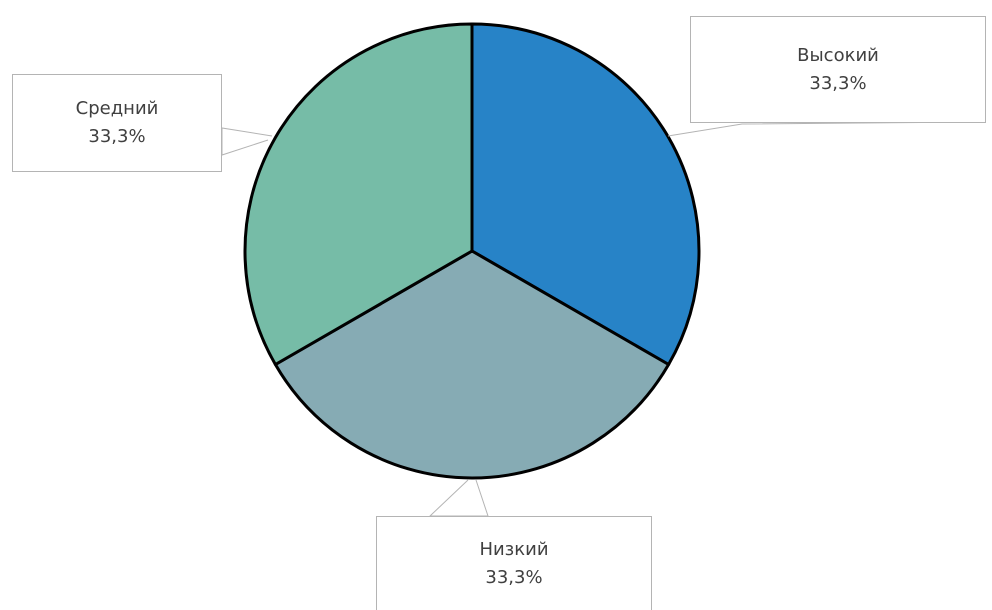 The image size is (992, 610). Describe the element at coordinates (838, 69) in the screenshot. I see `callout-vysokiy: Высокий 33,3%` at that location.